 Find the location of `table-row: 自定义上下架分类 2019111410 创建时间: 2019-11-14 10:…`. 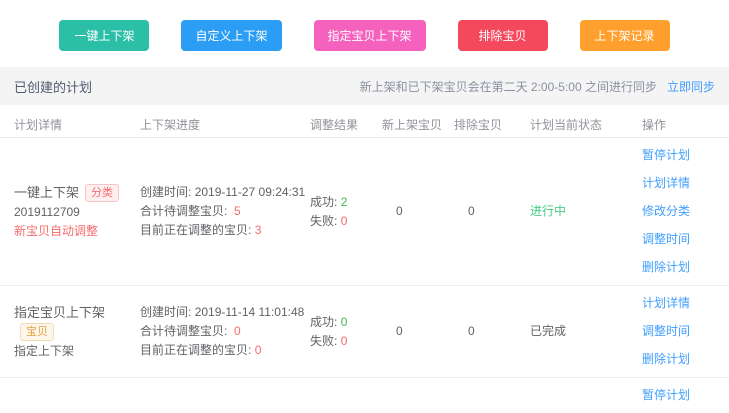

table-row: 自定义上下架分类 2019111410 创建时间: 2019-11-14 10:… is located at coordinates (364, 395).